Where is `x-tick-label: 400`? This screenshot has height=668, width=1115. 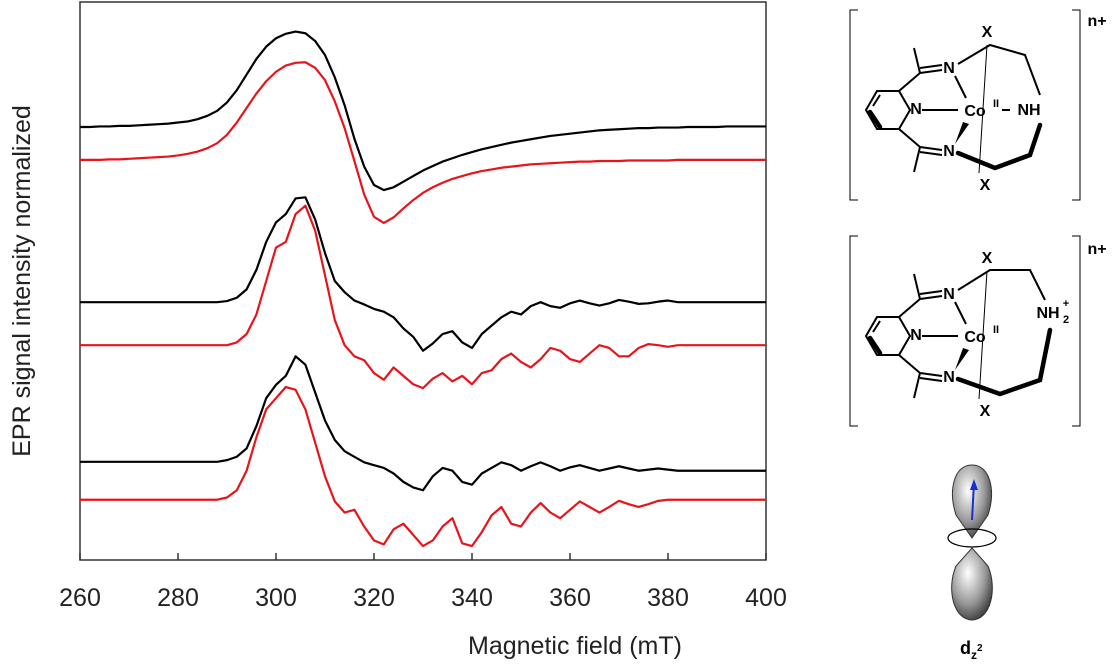
x-tick-label: 400 is located at coordinates (766, 598).